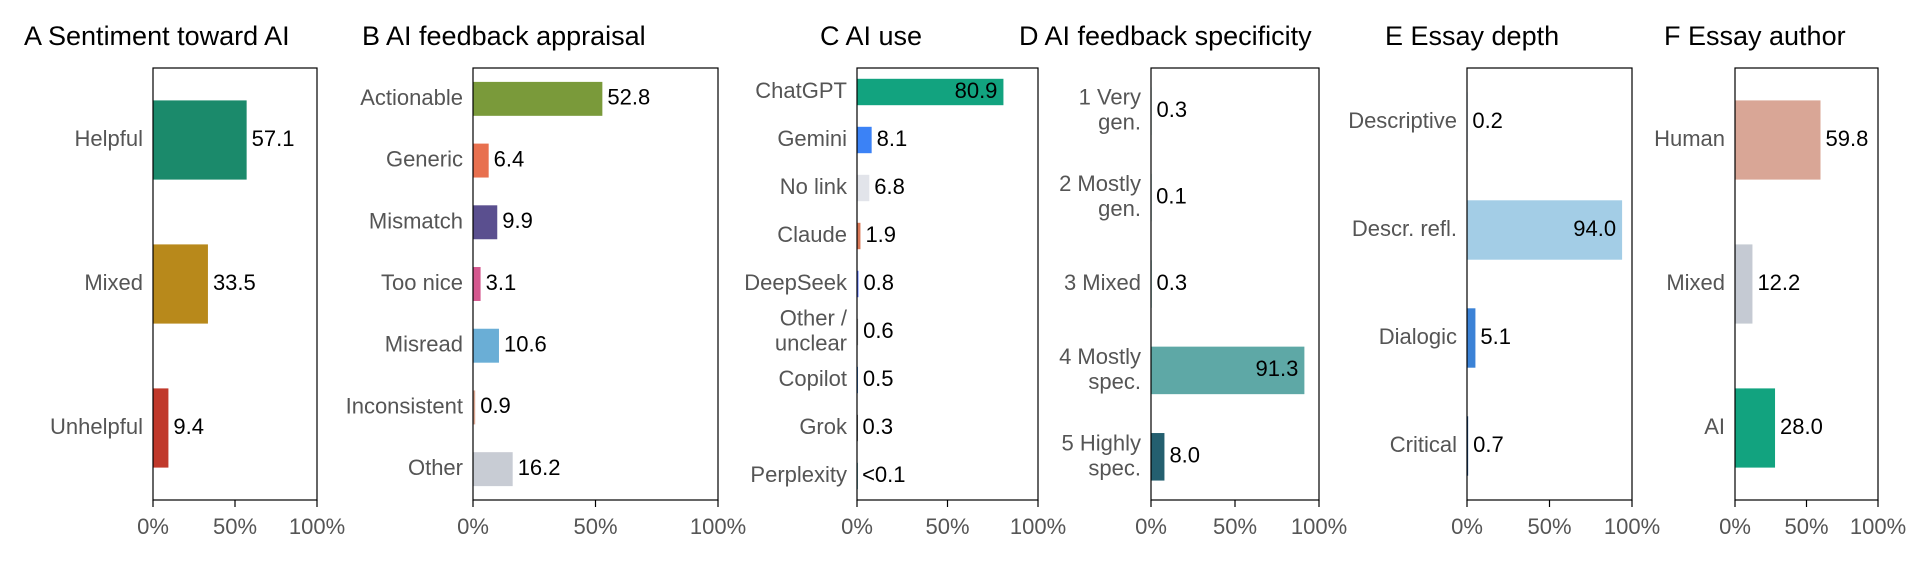 The width and height of the screenshot is (1910, 561). What do you see at coordinates (495, 405) in the screenshot?
I see `value-label: 0.9` at bounding box center [495, 405].